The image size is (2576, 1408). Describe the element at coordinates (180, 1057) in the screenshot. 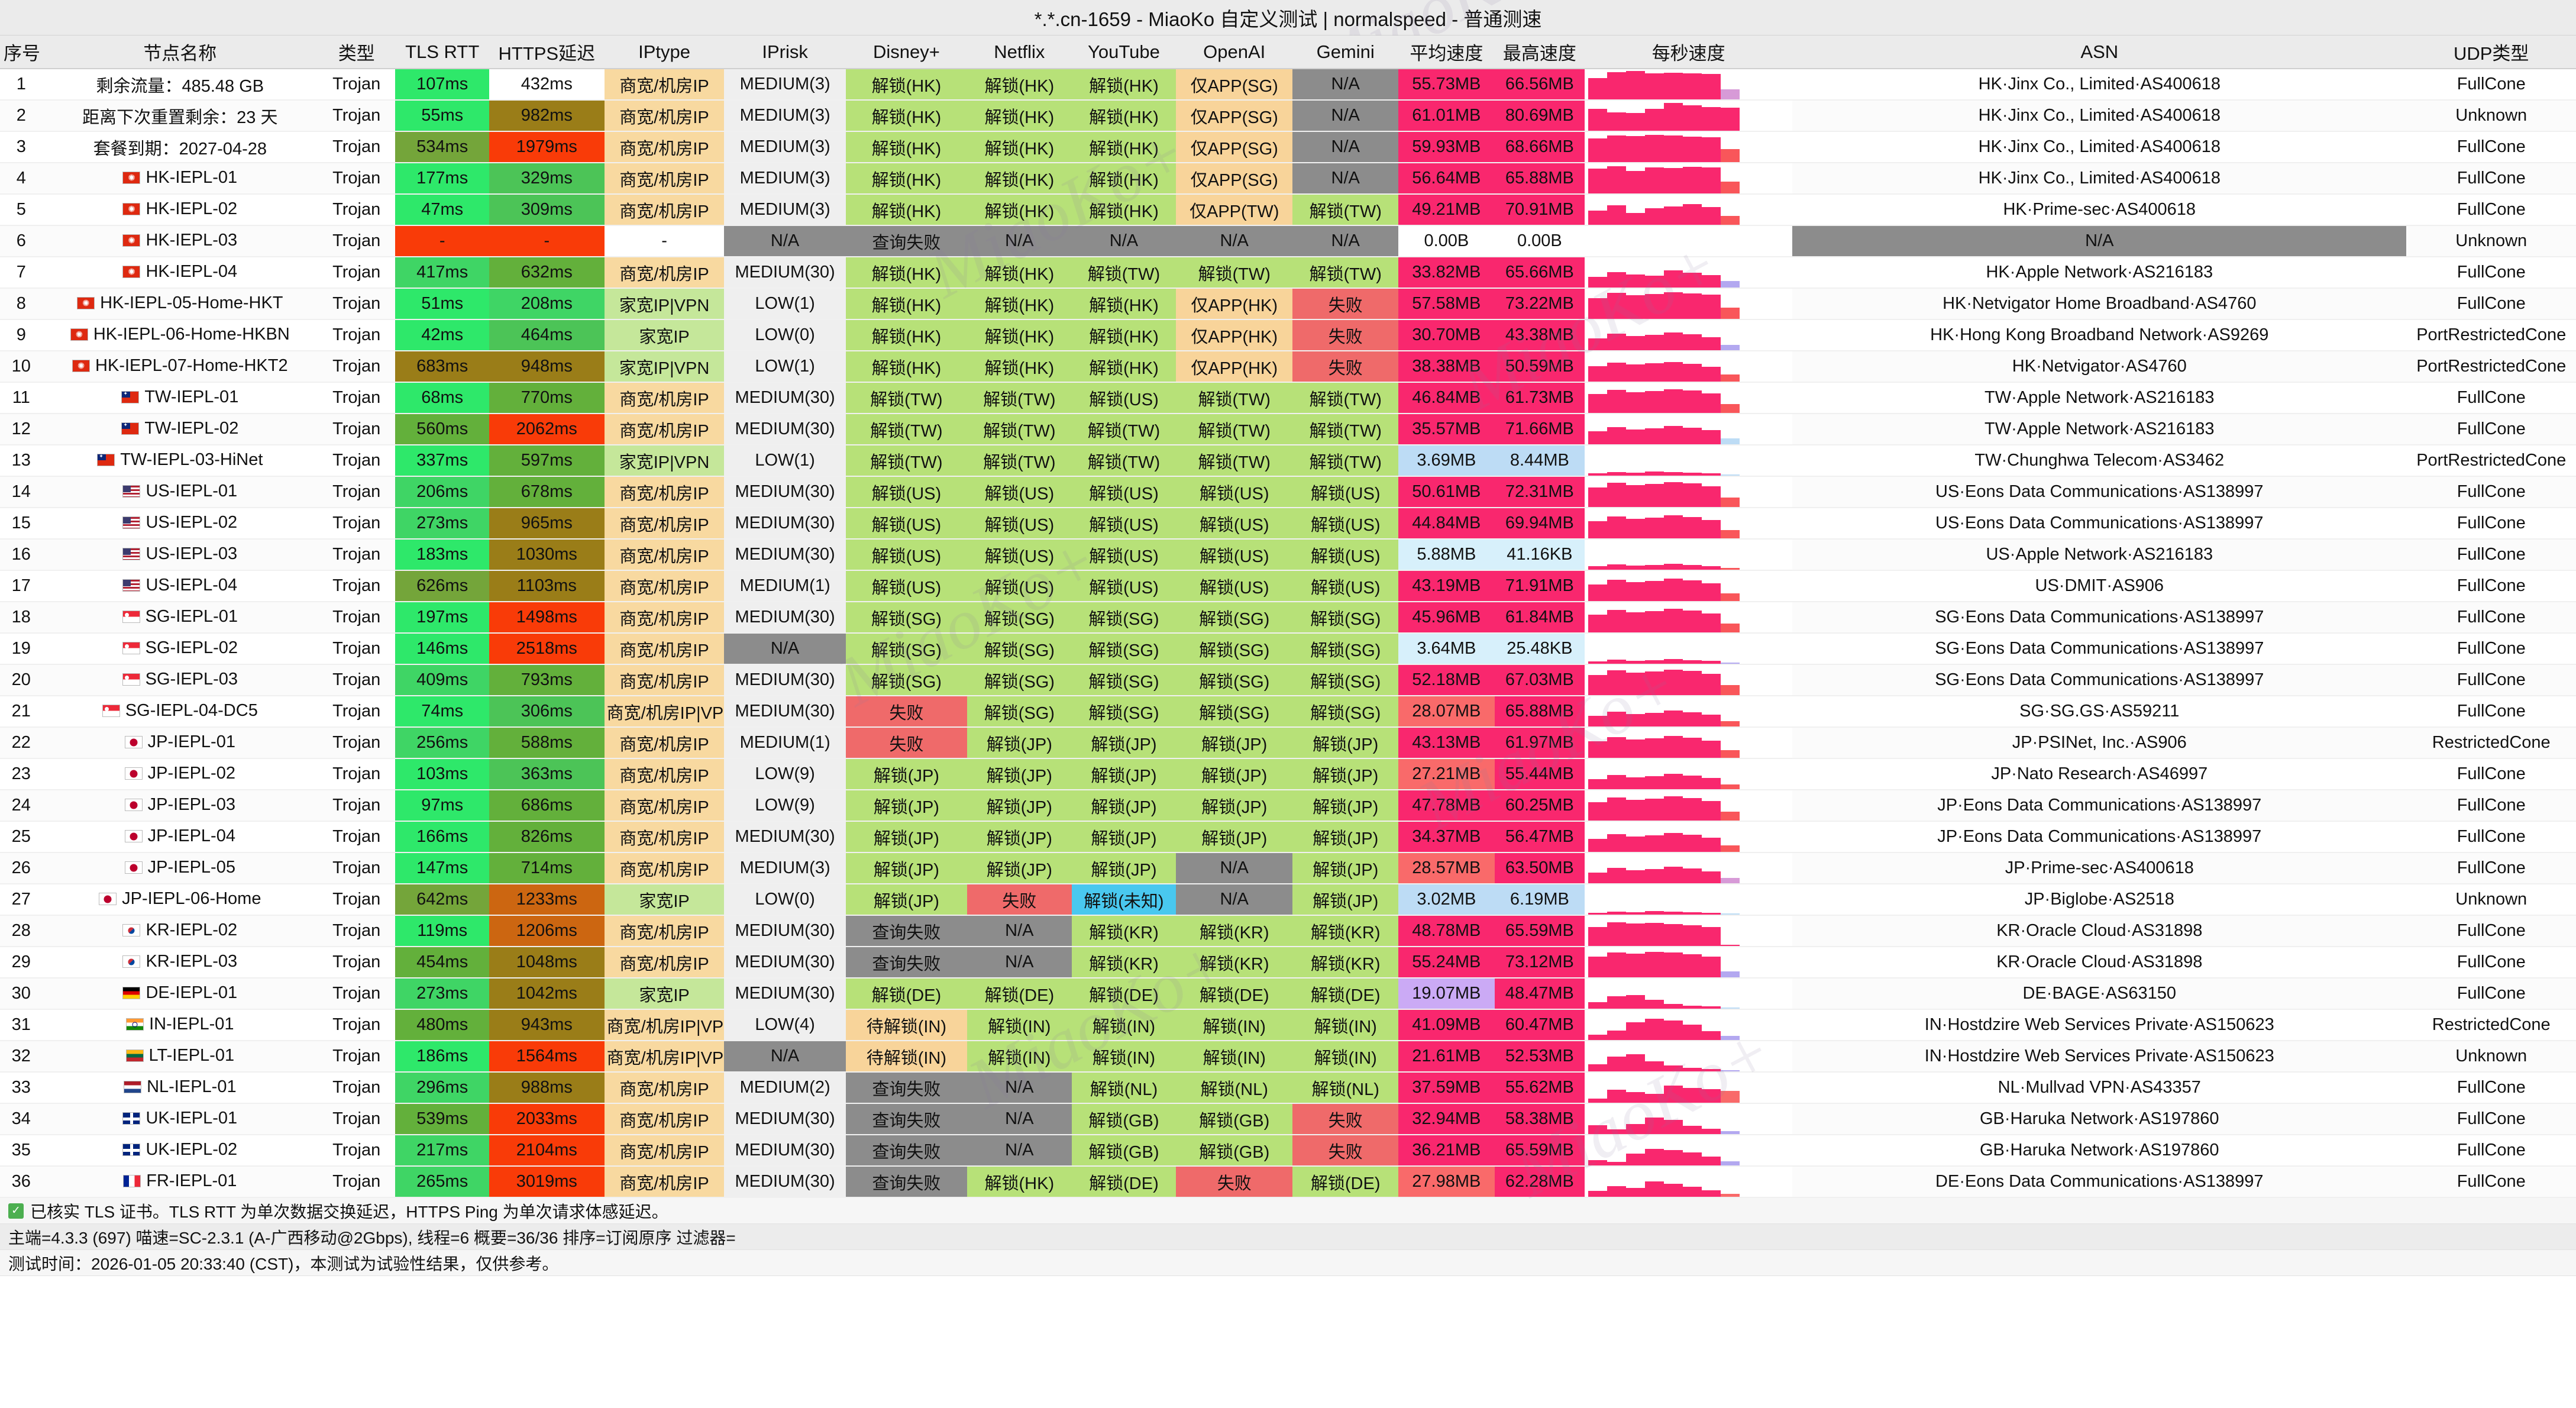

I see `node-name-cell: LT-IEPL-01` at that location.